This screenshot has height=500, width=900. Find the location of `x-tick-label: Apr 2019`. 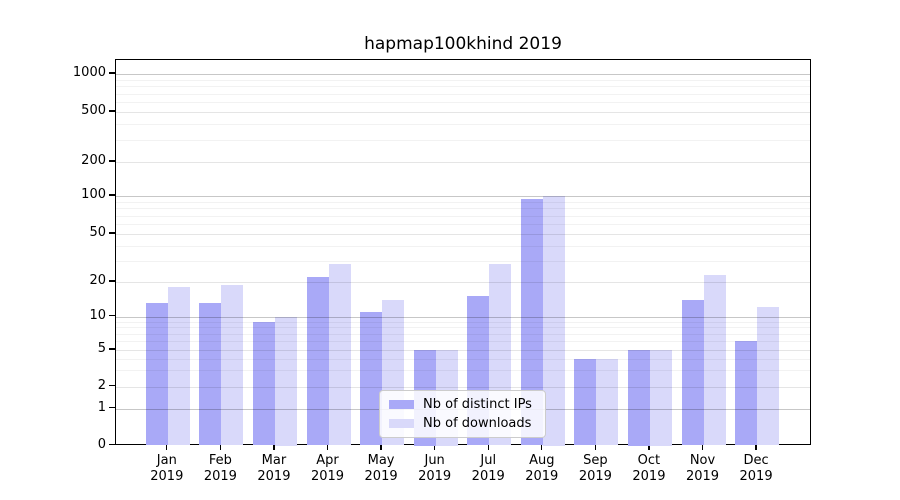

x-tick-label: Apr 2019 is located at coordinates (328, 469).